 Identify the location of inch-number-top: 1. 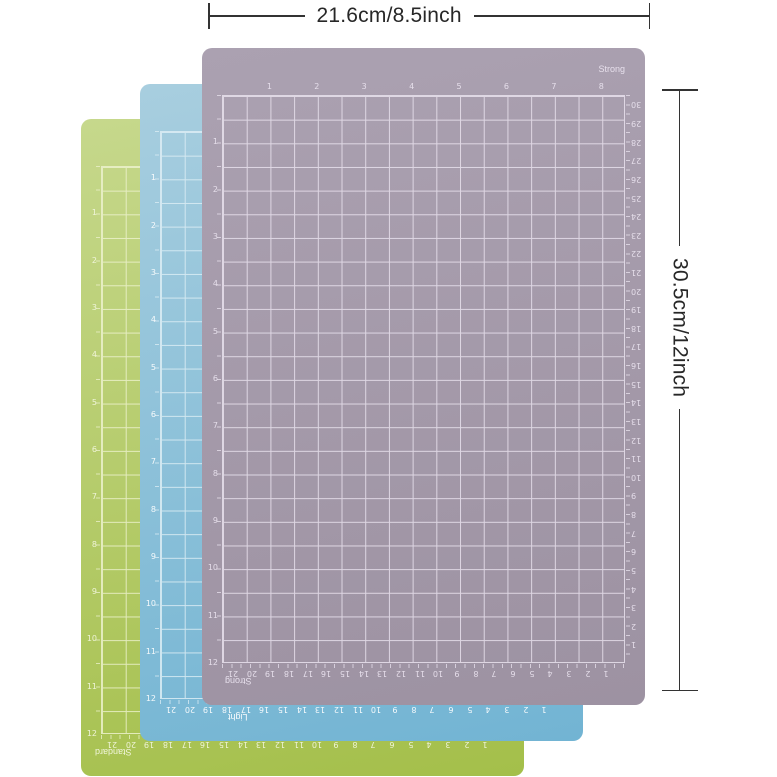
(269, 86).